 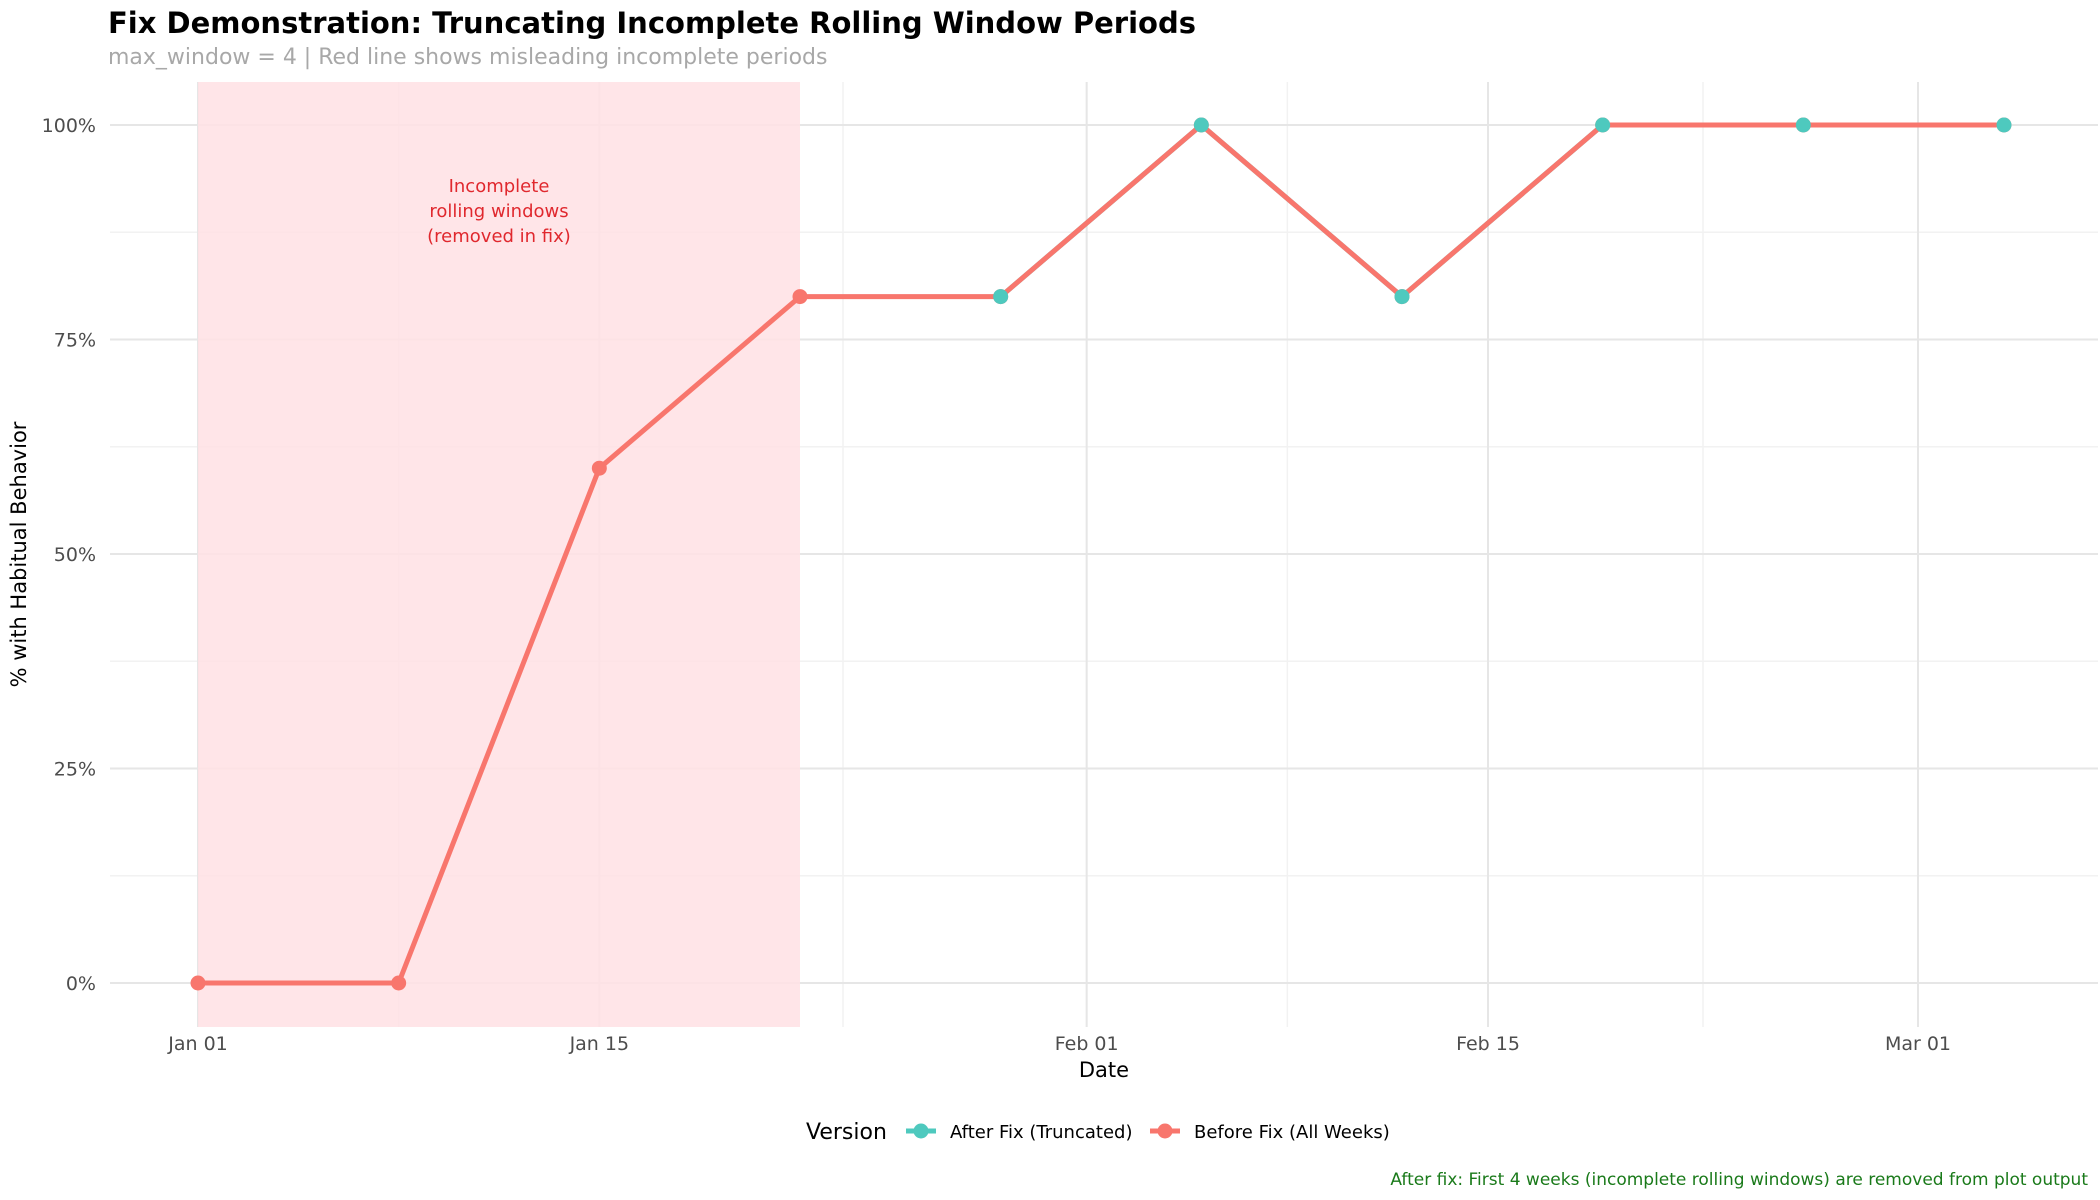 I want to click on x-tick-label: Feb 15, so click(x=1488, y=1044).